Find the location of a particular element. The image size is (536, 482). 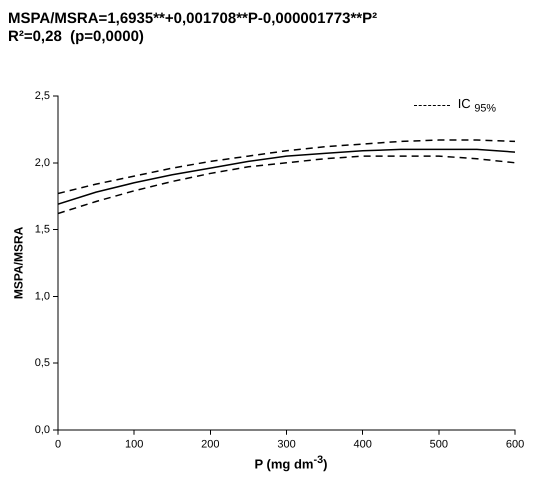

y-tick-label: 2,5 is located at coordinates (42, 96).